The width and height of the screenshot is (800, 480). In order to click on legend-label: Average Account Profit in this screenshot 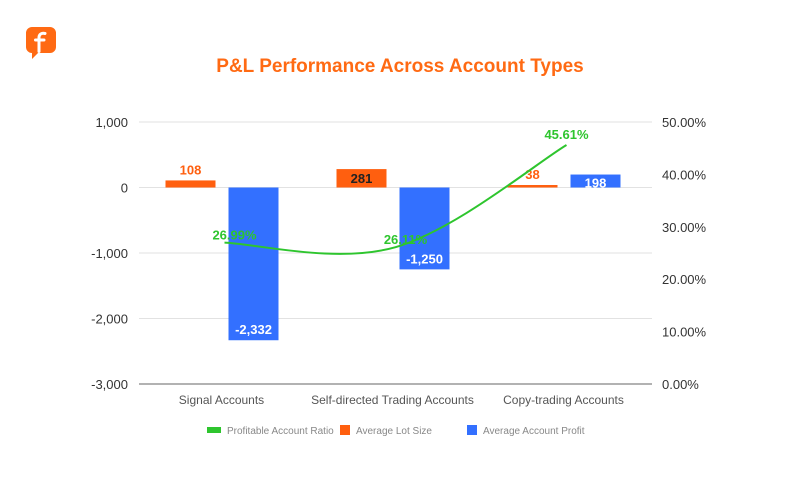, I will do `click(534, 431)`.